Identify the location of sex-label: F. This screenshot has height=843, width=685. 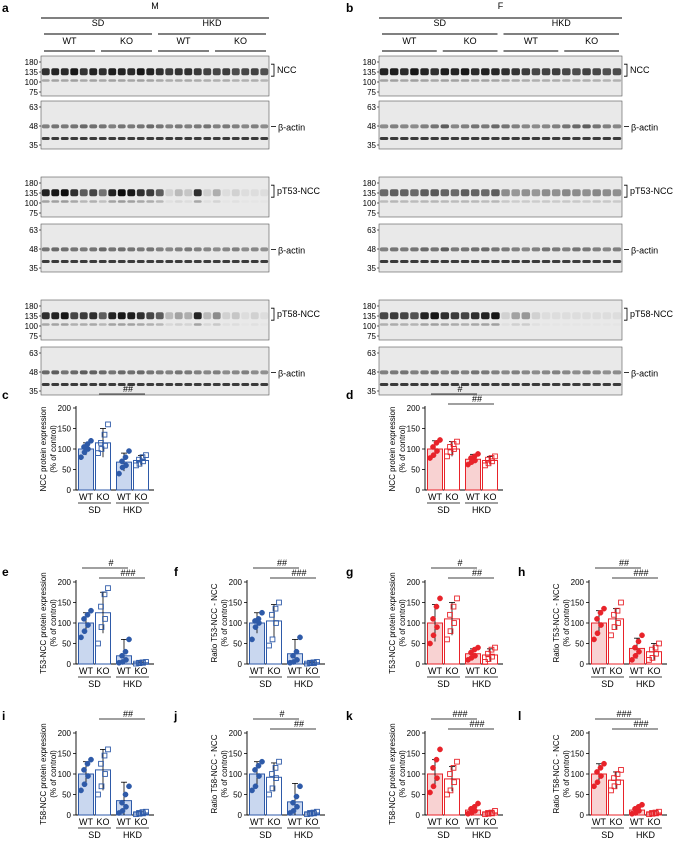
(501, 6).